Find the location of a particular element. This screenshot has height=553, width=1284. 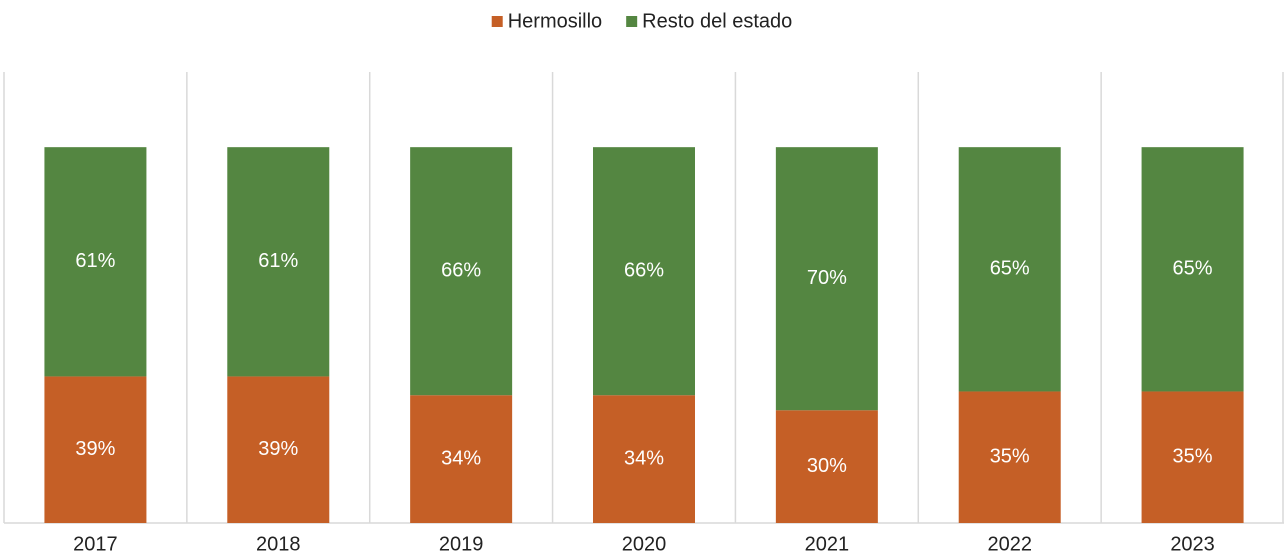

x-tick-label: 2022 is located at coordinates (1009, 543).